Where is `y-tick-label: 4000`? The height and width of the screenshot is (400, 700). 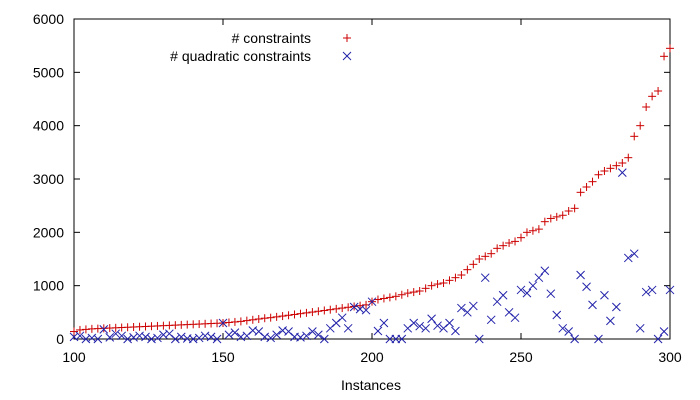
y-tick-label: 4000 is located at coordinates (48, 126).